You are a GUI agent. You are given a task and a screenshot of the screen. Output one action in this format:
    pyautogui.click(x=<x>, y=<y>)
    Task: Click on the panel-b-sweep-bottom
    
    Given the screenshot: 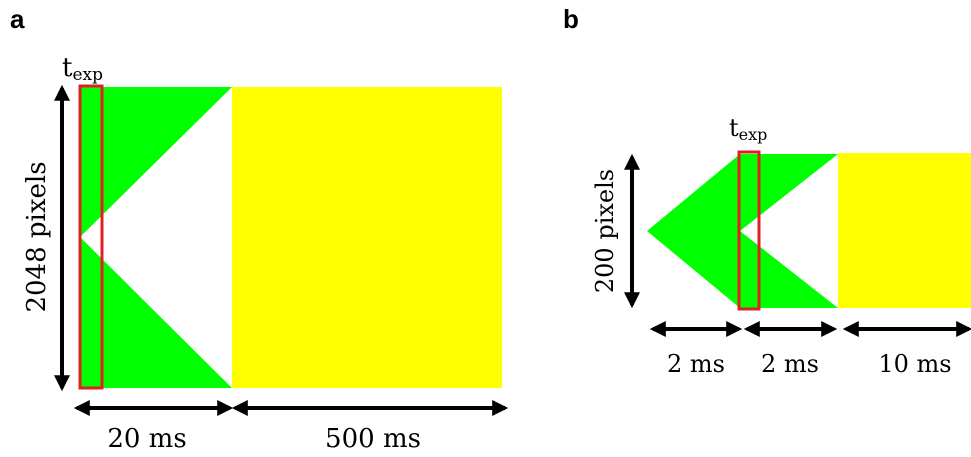 What is the action you would take?
    pyautogui.click(x=789, y=269)
    